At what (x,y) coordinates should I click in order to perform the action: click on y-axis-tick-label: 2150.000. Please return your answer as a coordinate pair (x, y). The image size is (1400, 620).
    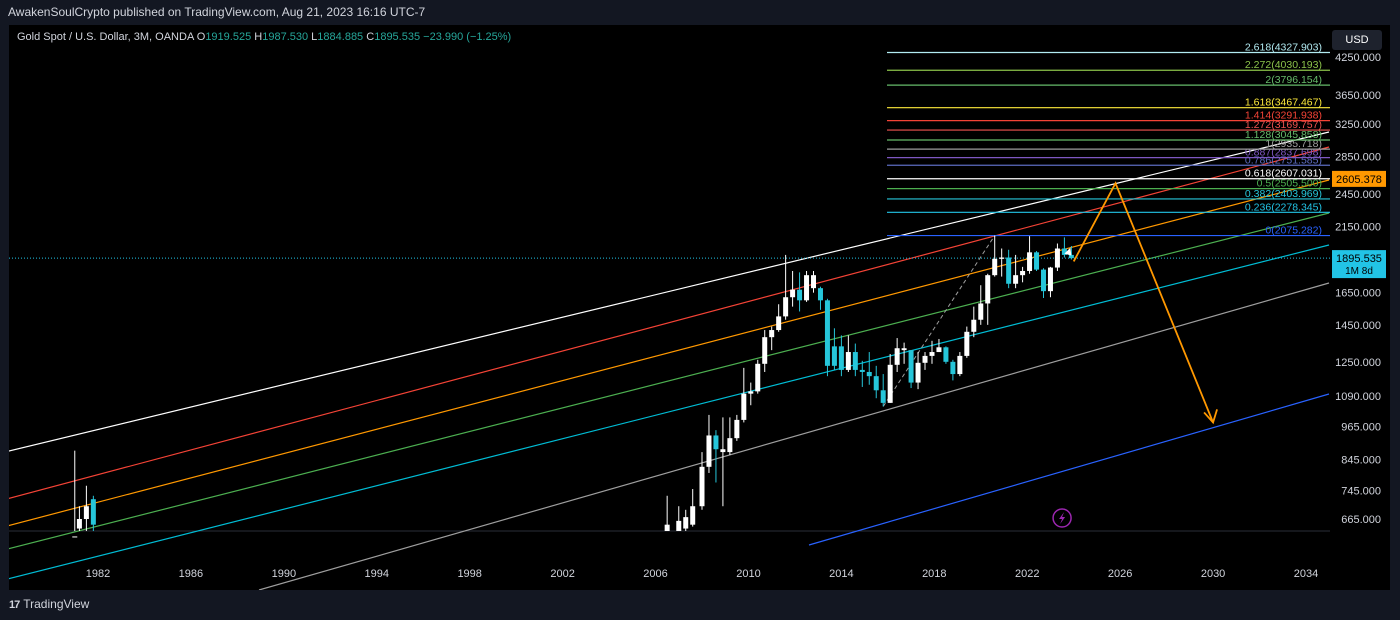
    Looking at the image, I should click on (1358, 228).